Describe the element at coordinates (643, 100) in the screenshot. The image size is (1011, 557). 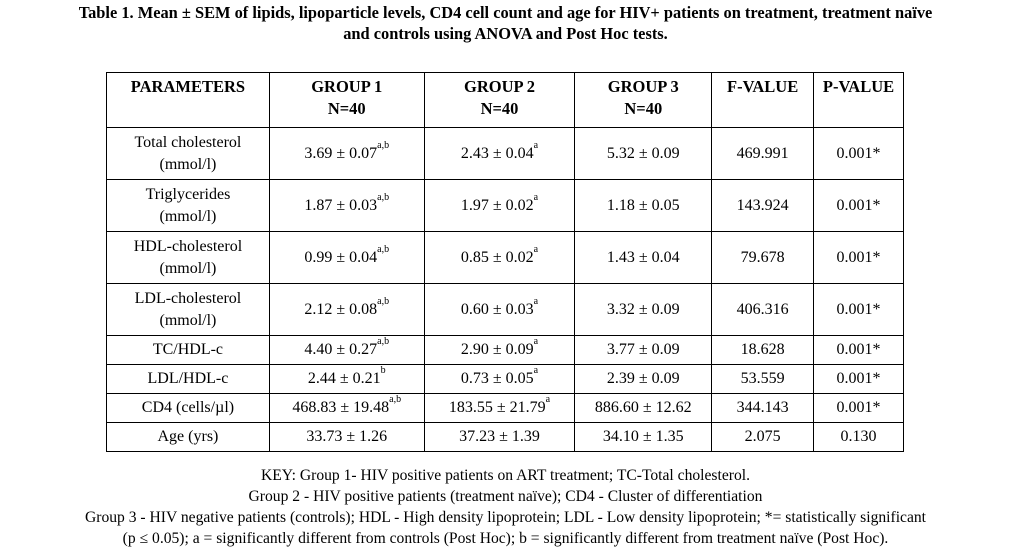
I see `header-cell: GROUP 3 N=40` at that location.